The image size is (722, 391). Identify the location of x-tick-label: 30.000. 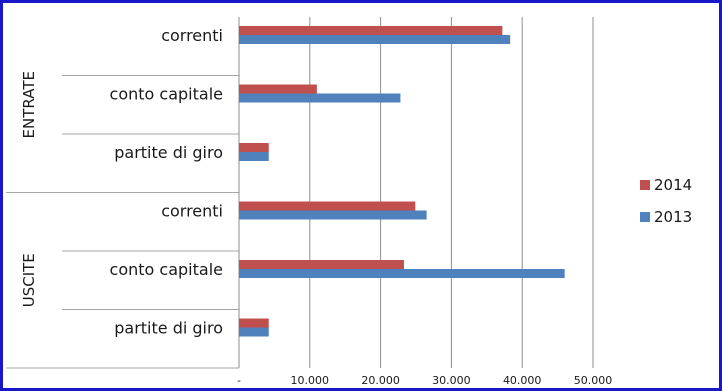
(451, 380).